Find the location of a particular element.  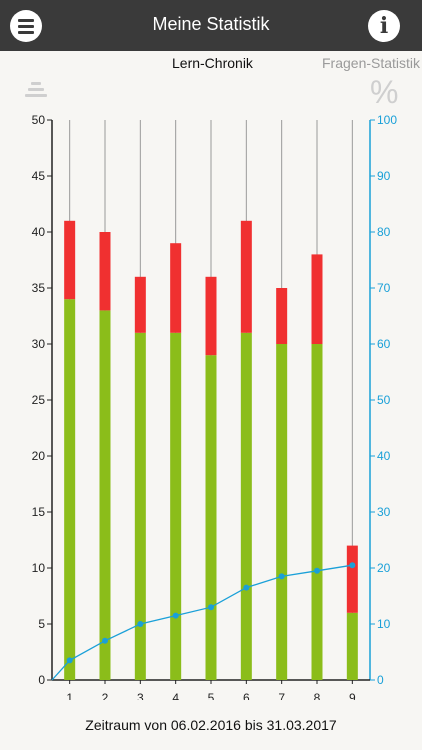

y2-tick-label: 70 is located at coordinates (384, 288).